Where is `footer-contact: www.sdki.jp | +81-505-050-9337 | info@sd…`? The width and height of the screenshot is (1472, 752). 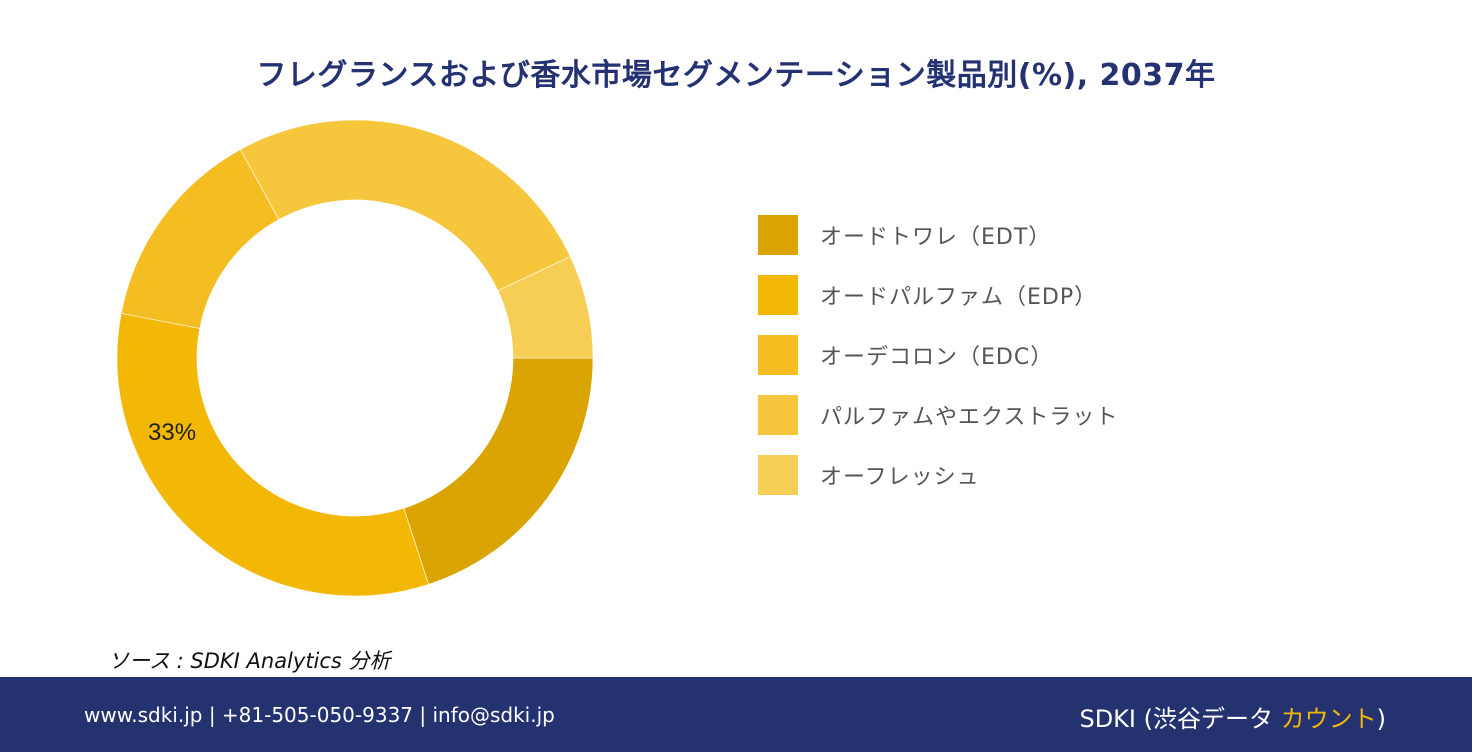
footer-contact: www.sdki.jp | +81-505-050-9337 | info@sd… is located at coordinates (319, 715).